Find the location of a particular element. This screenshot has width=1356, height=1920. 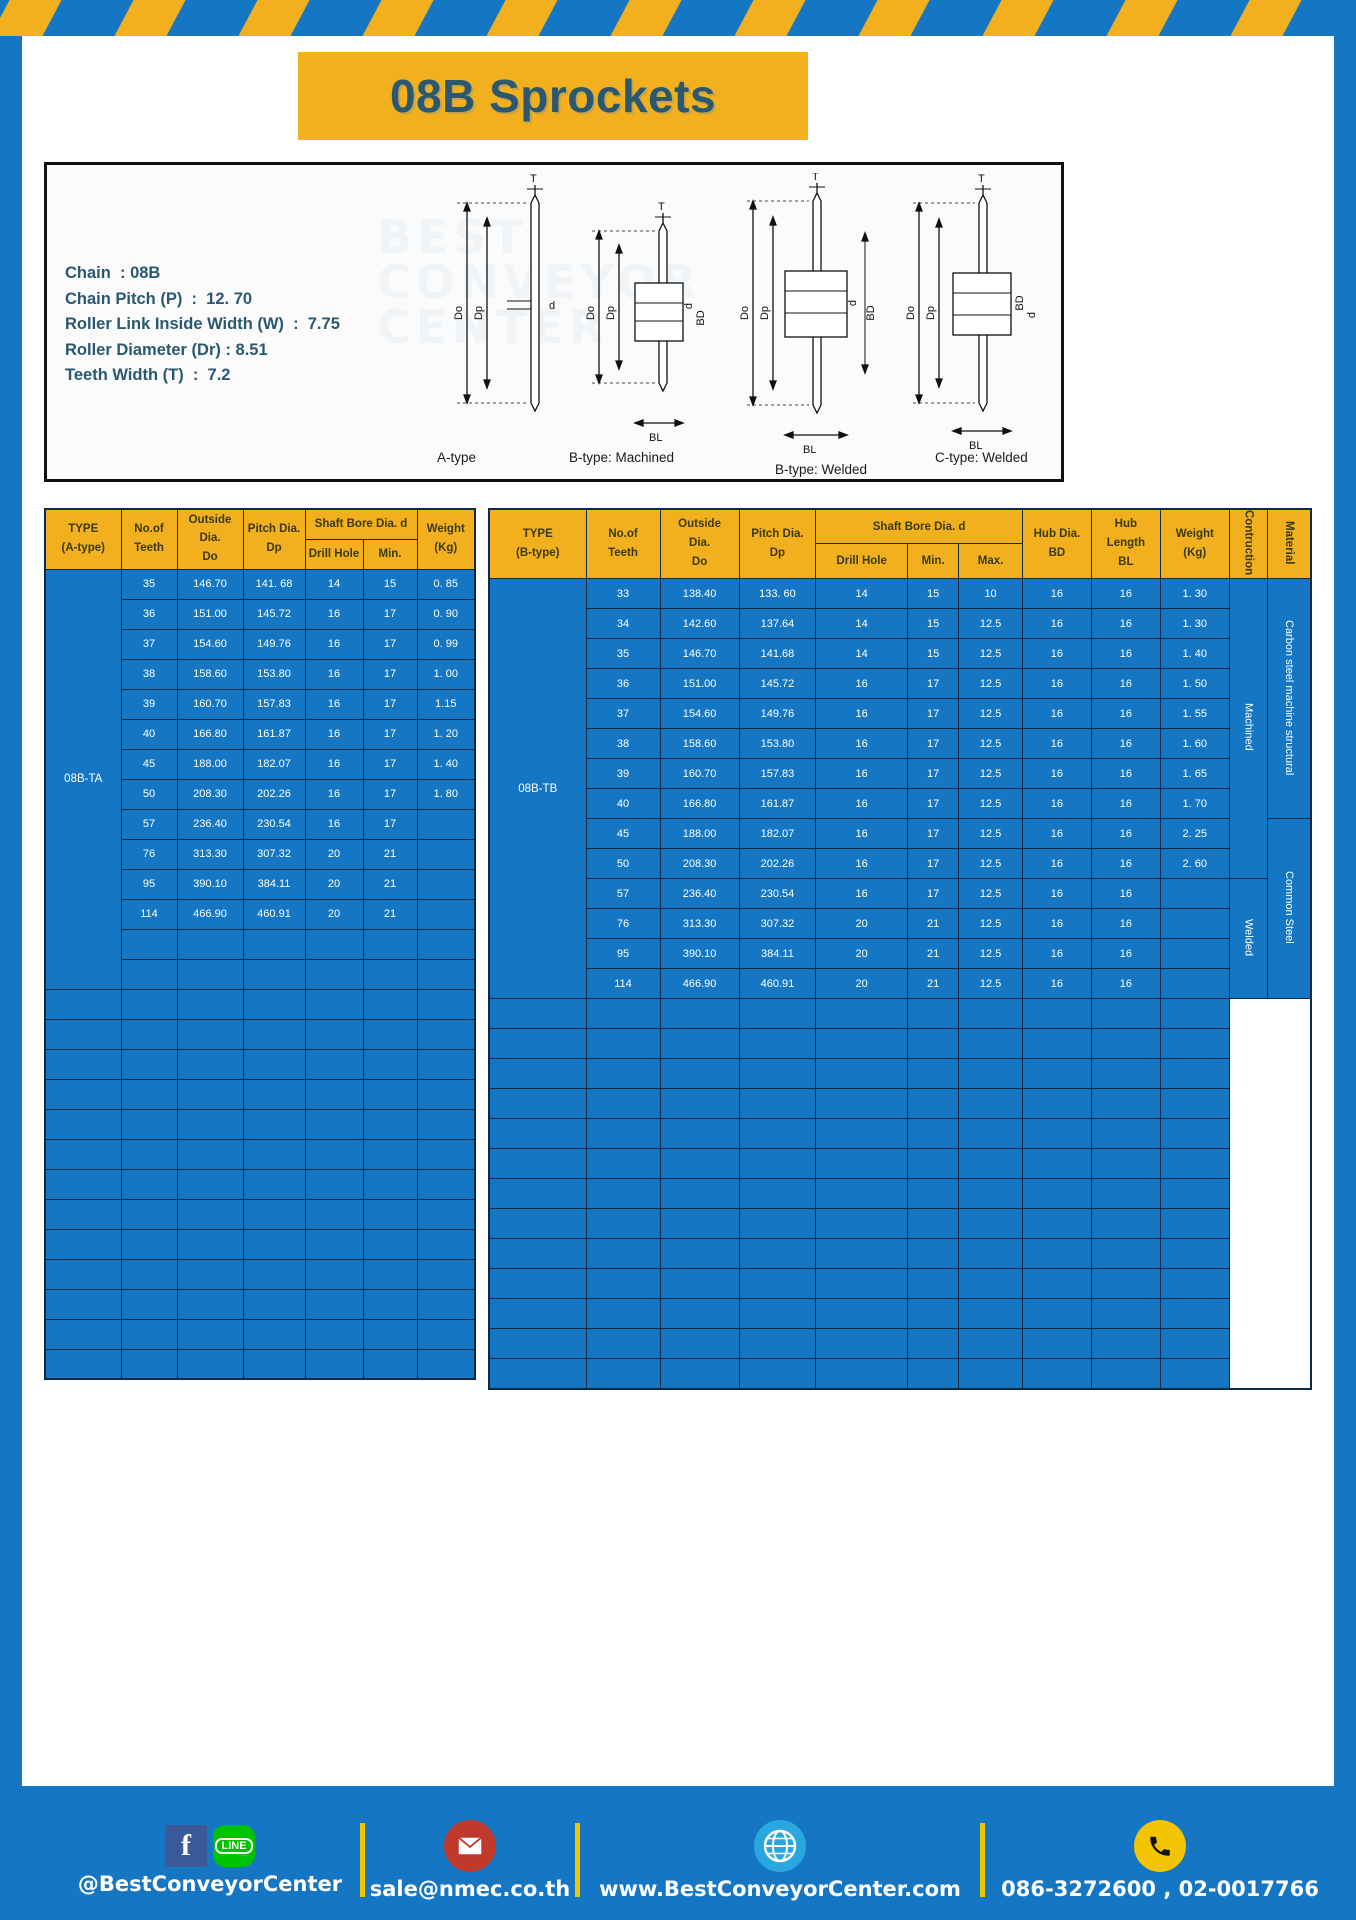

th-b-hub-length: Hub Length BL is located at coordinates (1125, 544).